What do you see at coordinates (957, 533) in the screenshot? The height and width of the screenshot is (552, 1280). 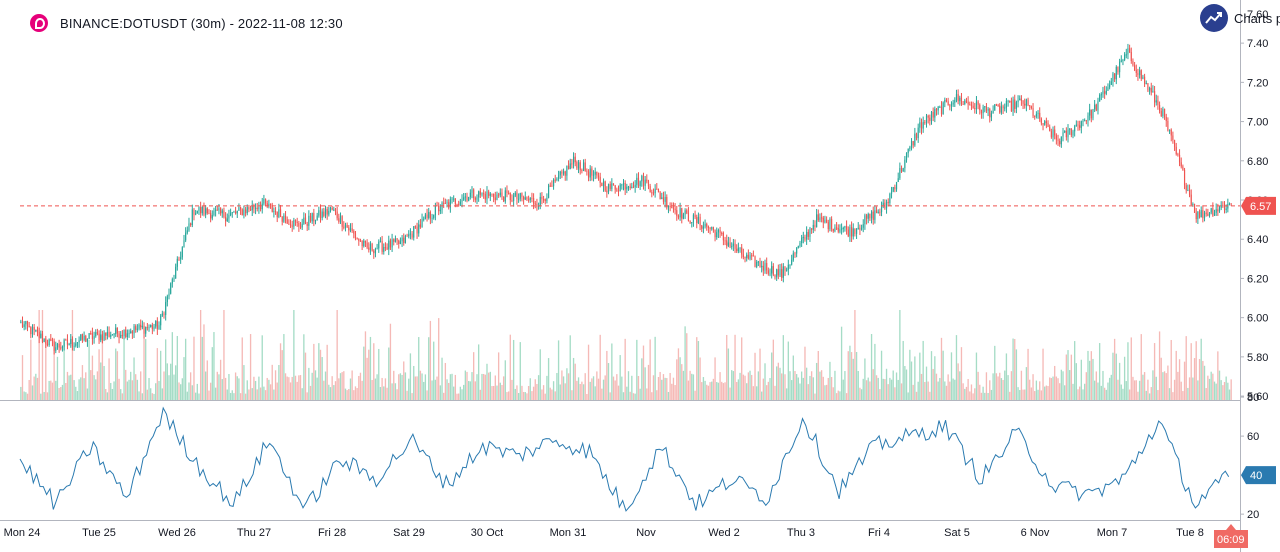 I see `time-tick-label: Sat 5` at bounding box center [957, 533].